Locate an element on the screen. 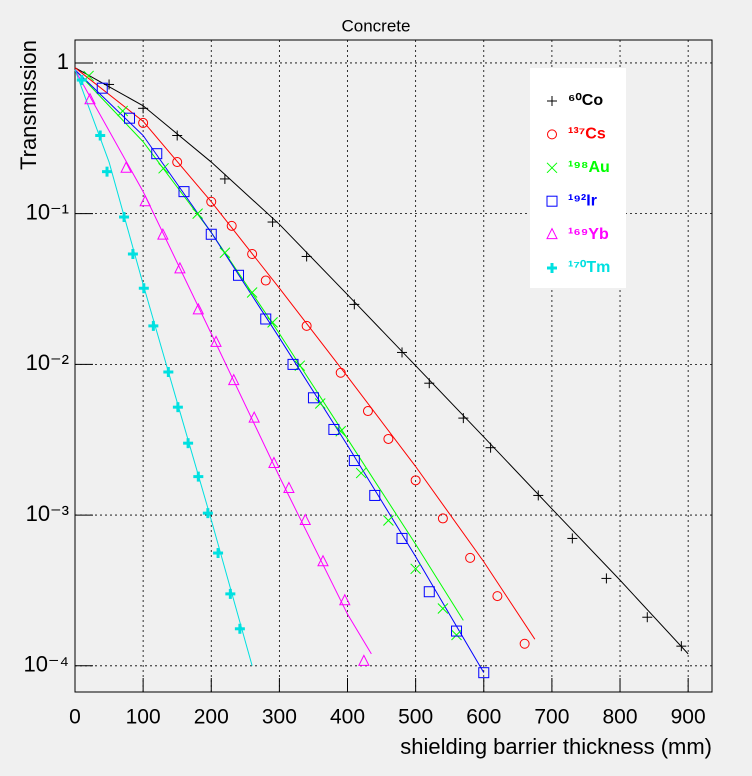  x-tick-label: 800 is located at coordinates (620, 717).